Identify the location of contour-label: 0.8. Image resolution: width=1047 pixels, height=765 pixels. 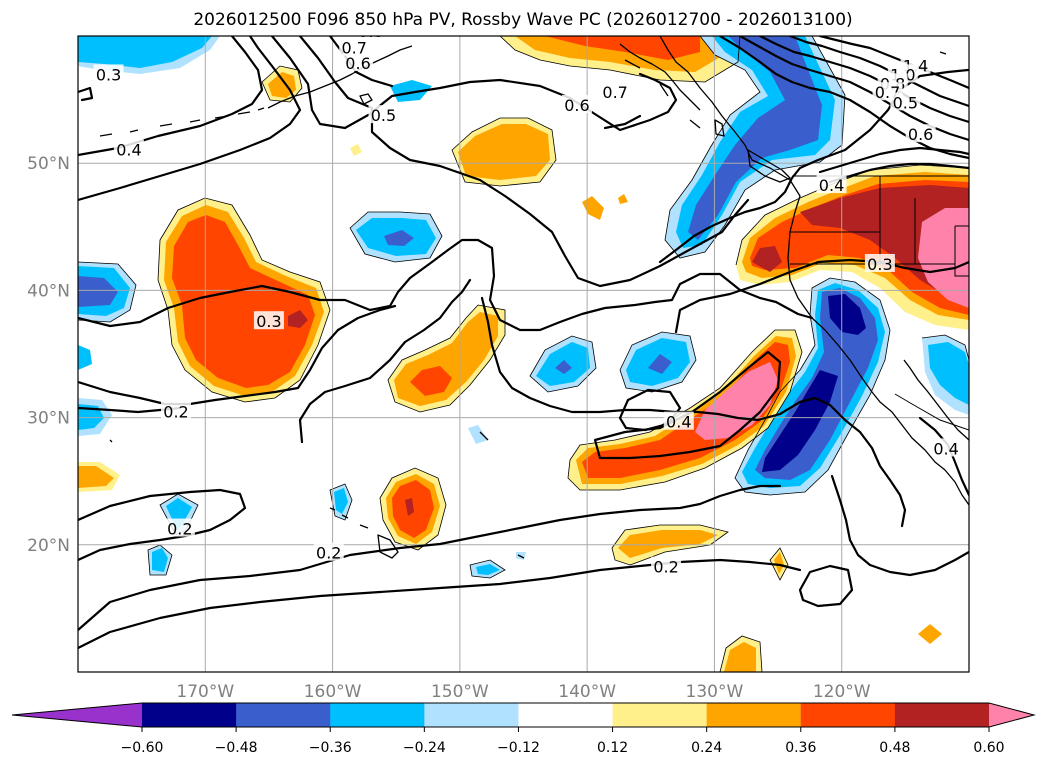
(370, 31).